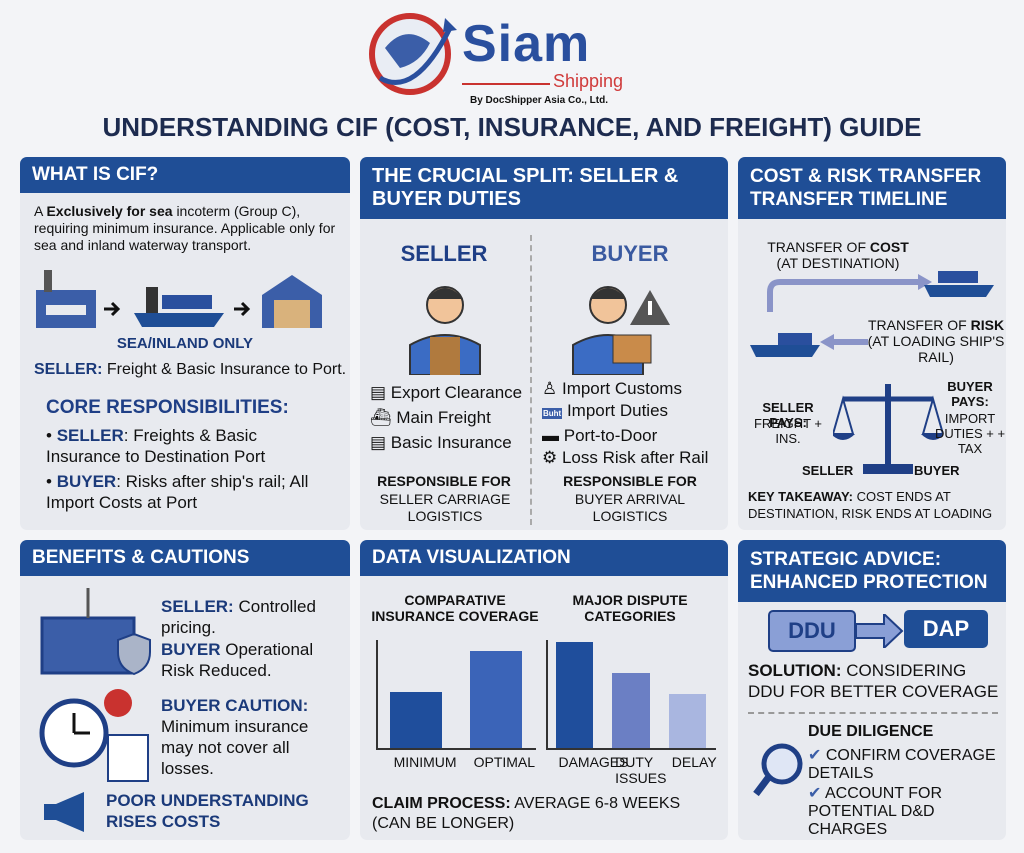 Image resolution: width=1024 pixels, height=853 pixels. Describe the element at coordinates (889, 247) in the screenshot. I see `text: COST` at that location.